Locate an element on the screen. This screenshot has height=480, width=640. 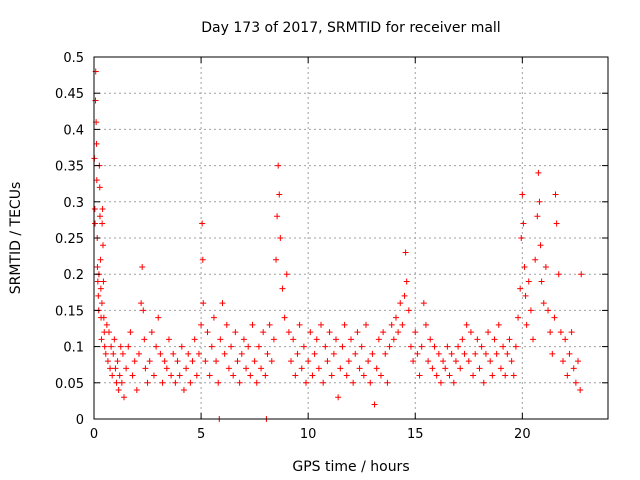
y-tick-labels: 0 0.05 0.1 0.15 0.2 0.25 0.3 0.35 0.4 0.45 0.5 is located at coordinates (69, 239).